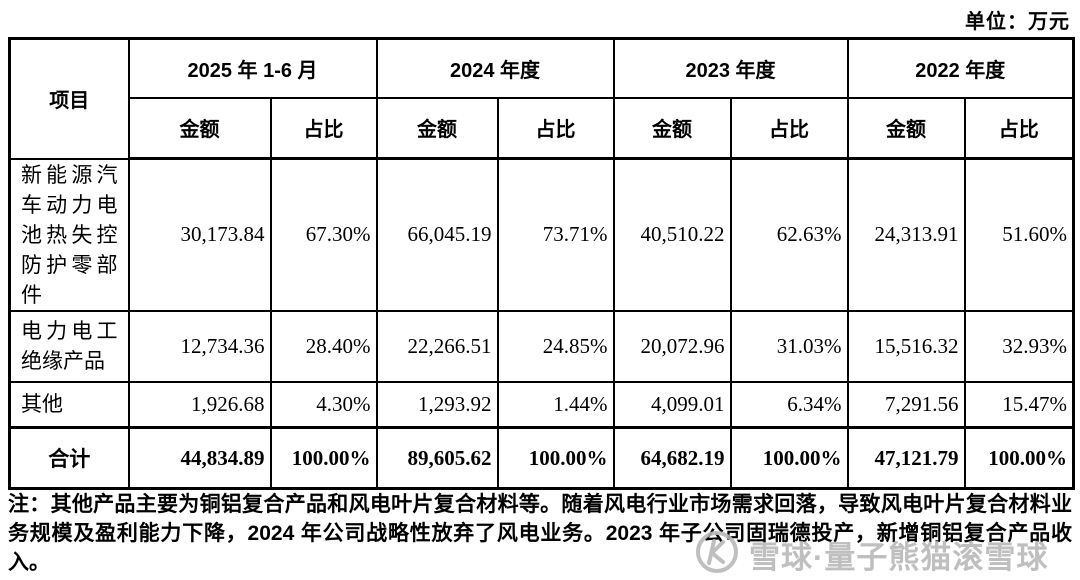 The image size is (1080, 580). What do you see at coordinates (69, 234) in the screenshot?
I see `row-label: 新能源汽车动力电池热失控防护零部件` at bounding box center [69, 234].